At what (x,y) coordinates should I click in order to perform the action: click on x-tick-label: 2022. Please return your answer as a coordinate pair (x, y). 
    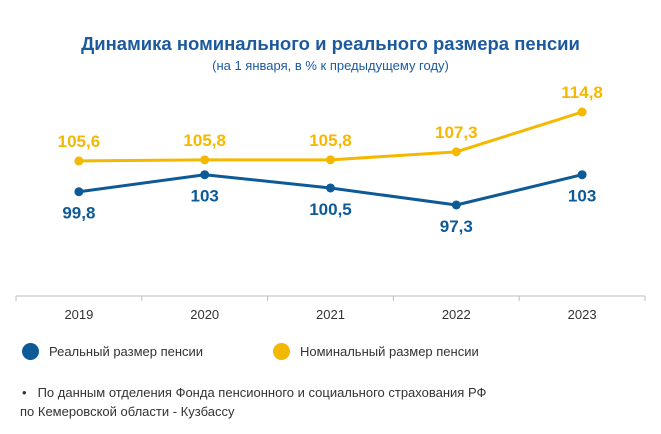
    Looking at the image, I should click on (456, 314).